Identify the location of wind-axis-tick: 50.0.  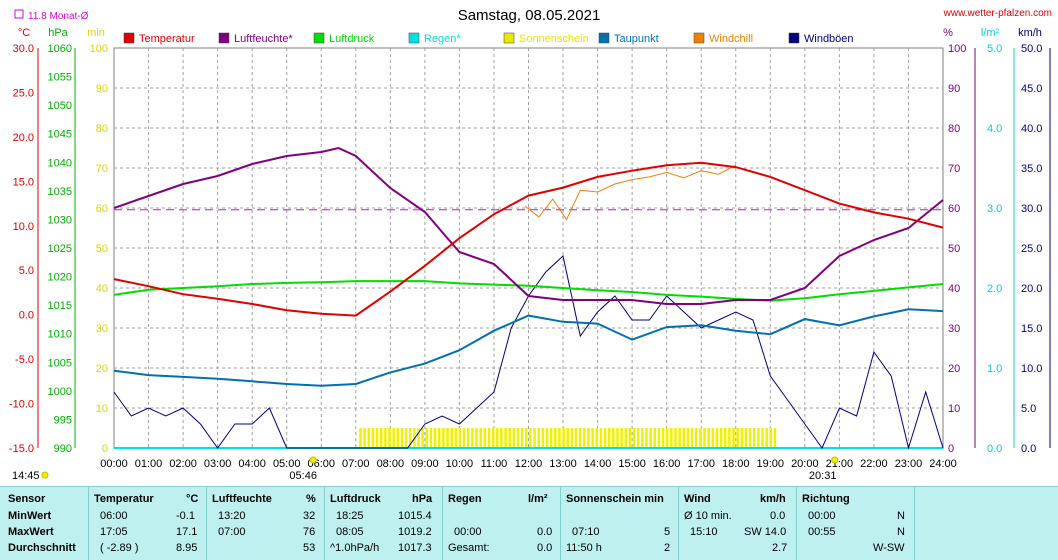
(1031, 49).